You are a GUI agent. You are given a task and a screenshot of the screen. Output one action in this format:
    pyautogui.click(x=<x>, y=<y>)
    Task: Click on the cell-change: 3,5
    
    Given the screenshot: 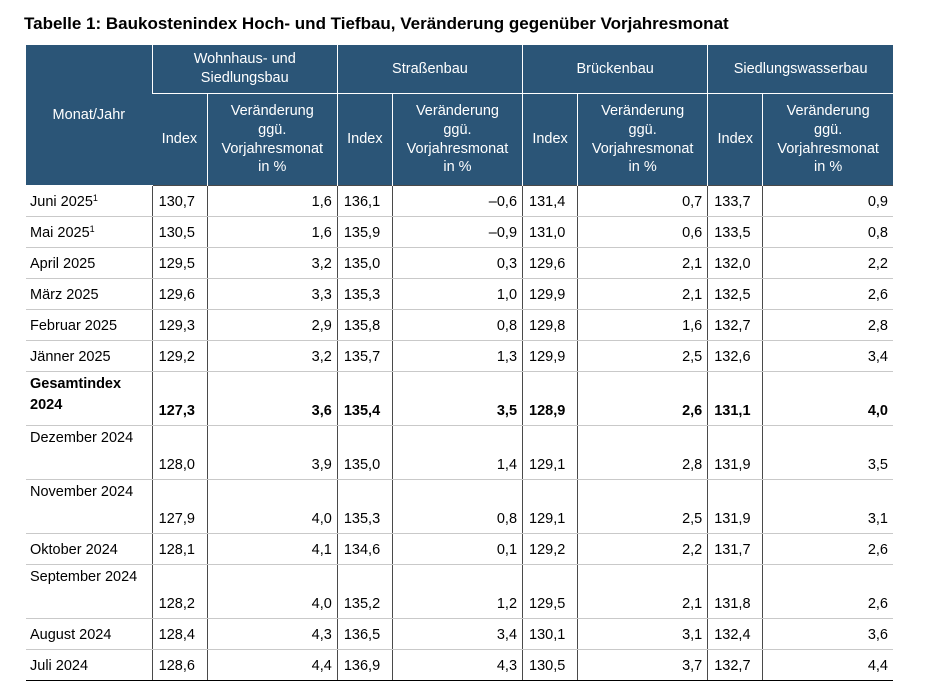 What is the action you would take?
    pyautogui.click(x=457, y=398)
    